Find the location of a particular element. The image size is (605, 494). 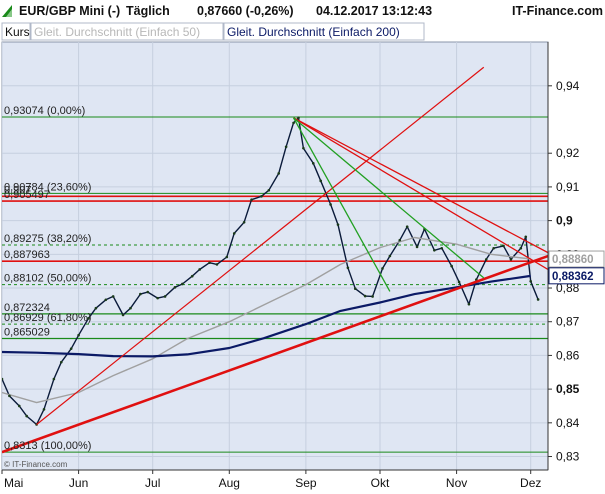

value-badge-label: 0,88860 is located at coordinates (573, 260).